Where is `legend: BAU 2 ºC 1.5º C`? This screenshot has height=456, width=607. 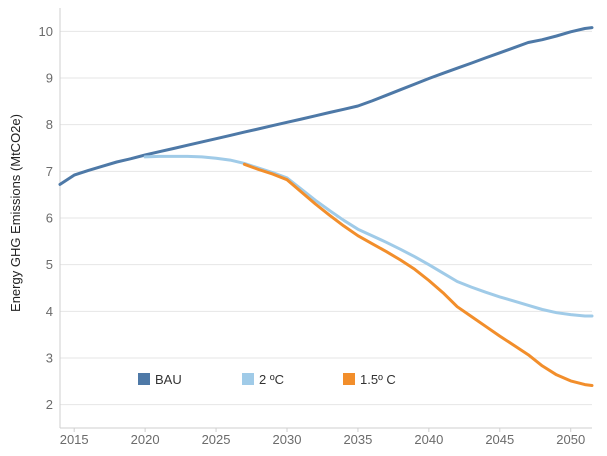 legend: BAU 2 ºC 1.5º C is located at coordinates (267, 379).